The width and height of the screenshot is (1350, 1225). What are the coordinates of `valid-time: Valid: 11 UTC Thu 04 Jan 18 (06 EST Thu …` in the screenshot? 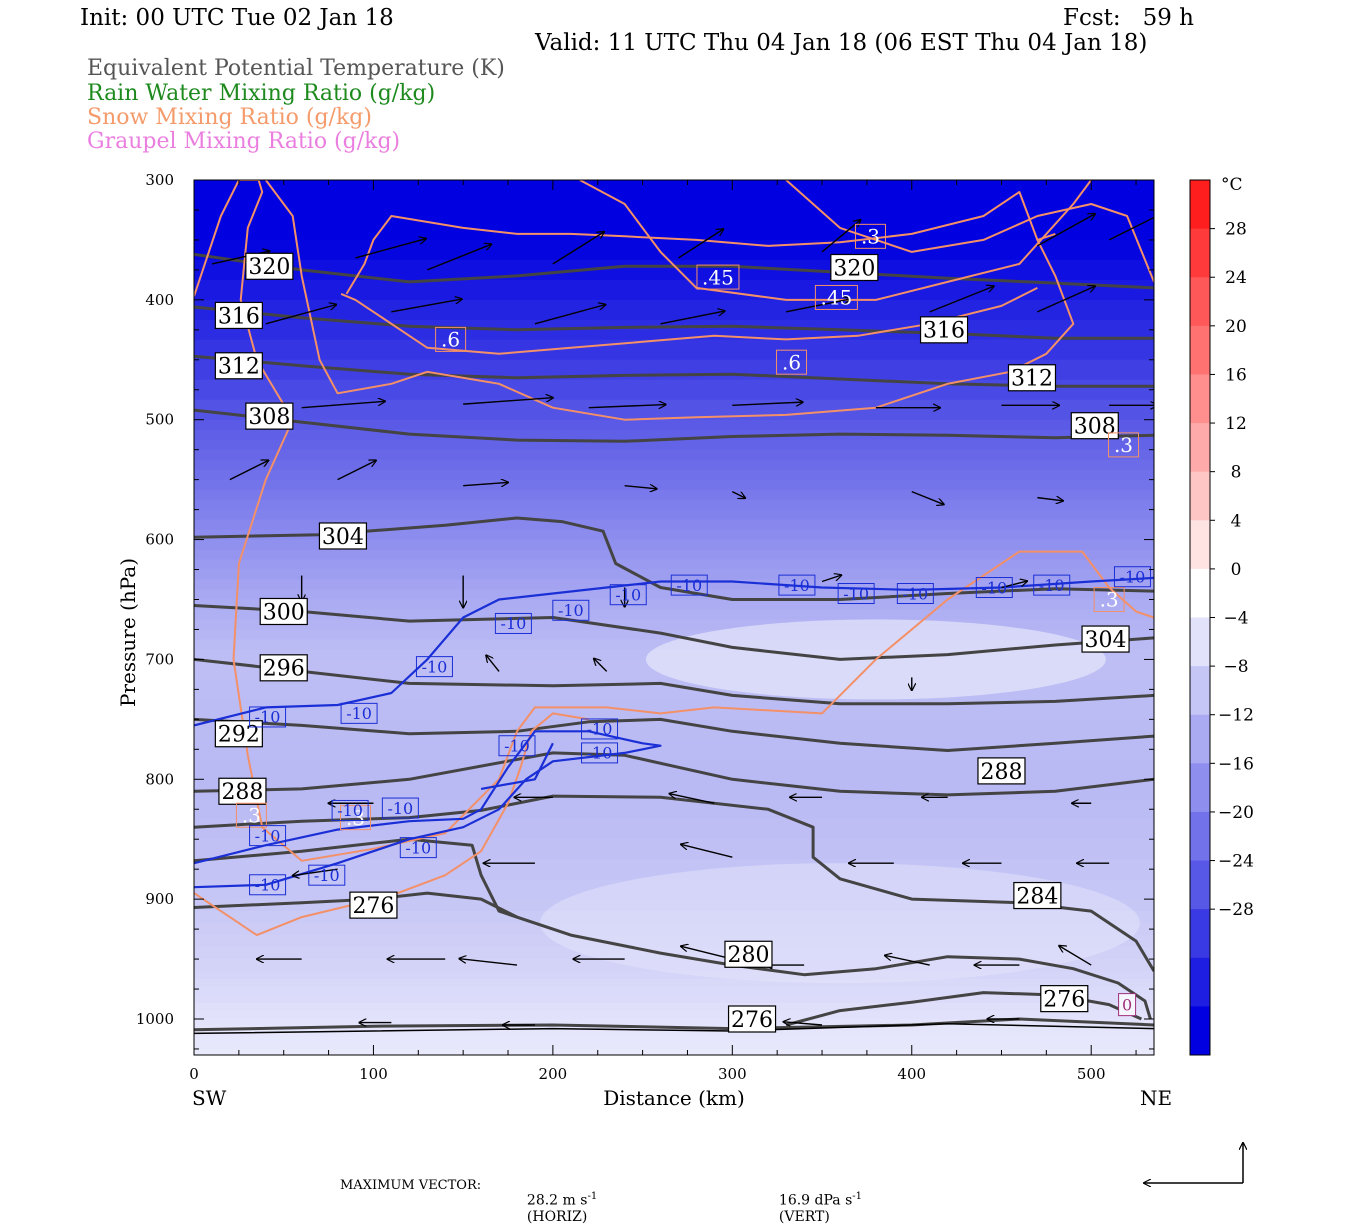 It's located at (841, 43).